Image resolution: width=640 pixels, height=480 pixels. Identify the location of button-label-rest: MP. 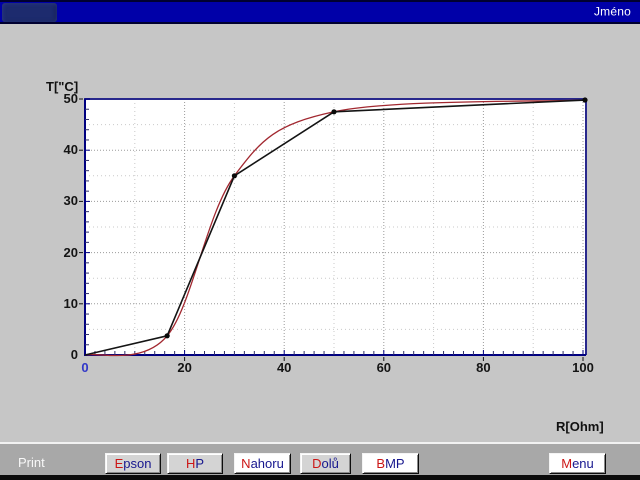
(395, 463).